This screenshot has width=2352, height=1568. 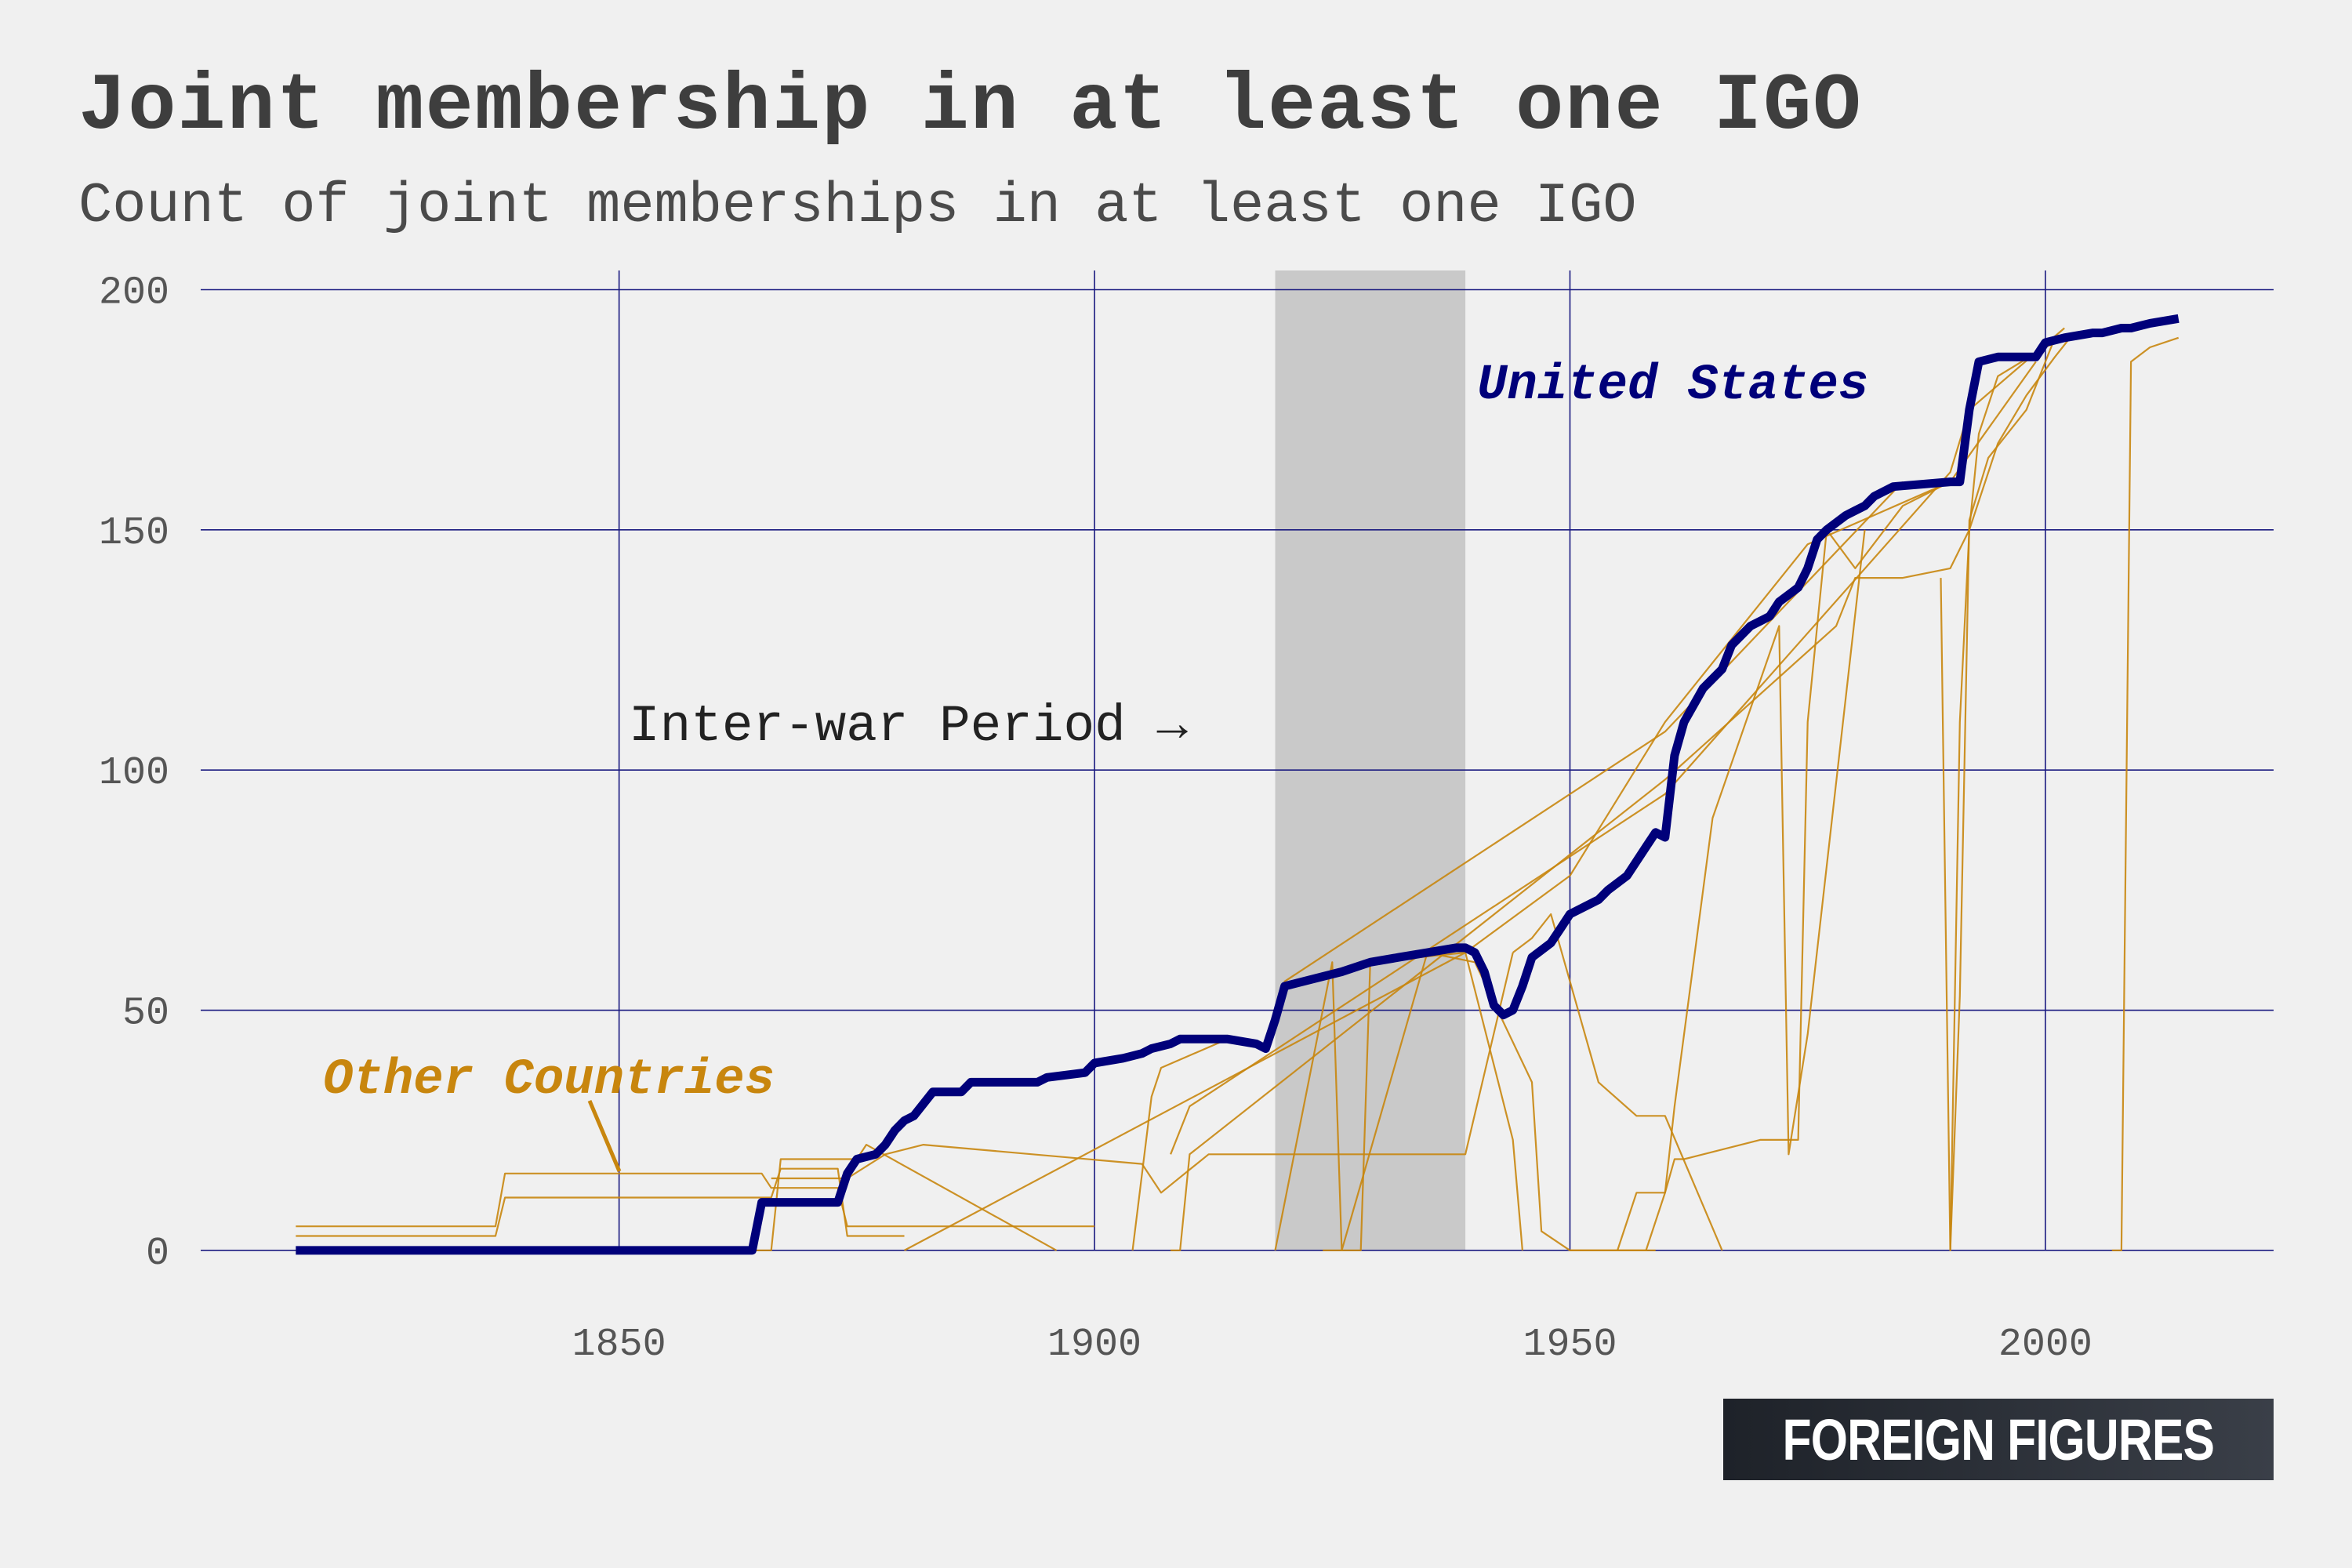 I want to click on chart-title: Joint membership in at least one IGO, so click(x=971, y=107).